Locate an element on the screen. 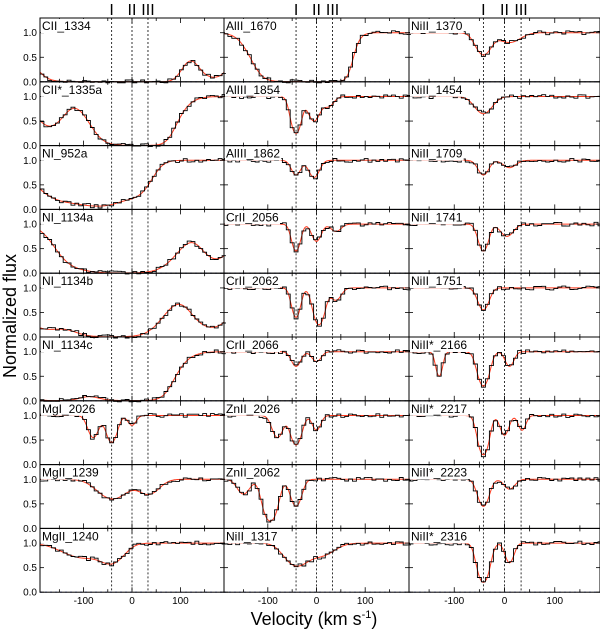  spectrum-panel: 0.0 0.5 1.0 NI_1134c is located at coordinates (124, 371).